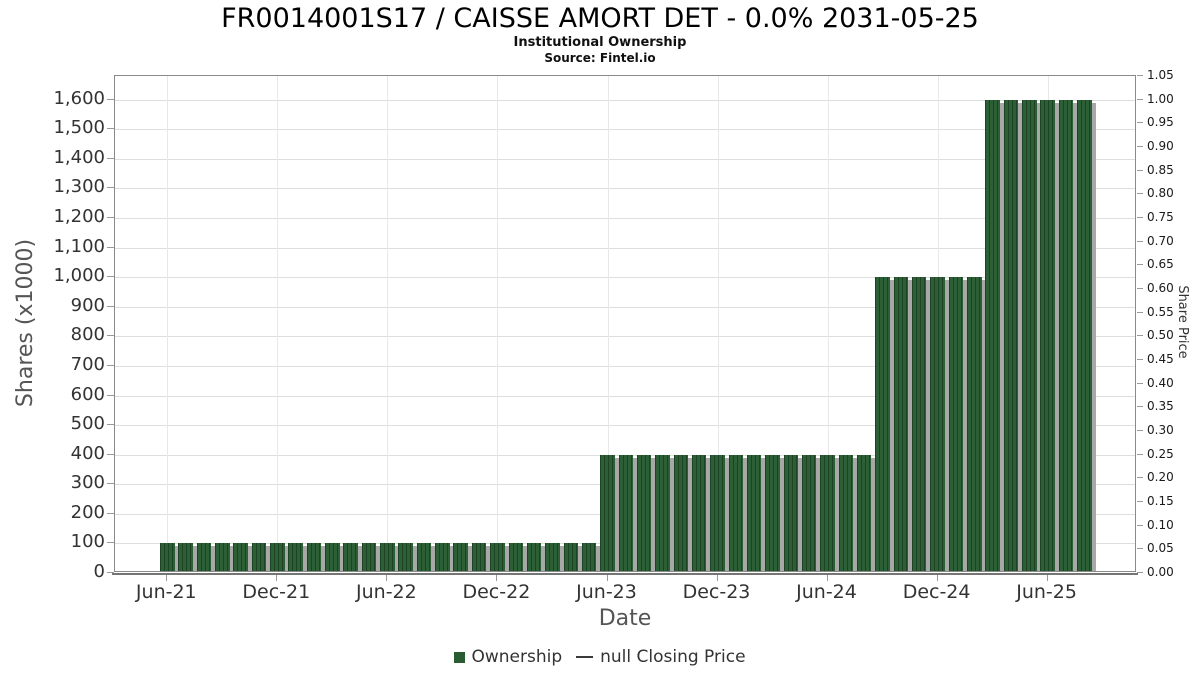  I want to click on left-axis-tick-label: 1,000, so click(79, 276).